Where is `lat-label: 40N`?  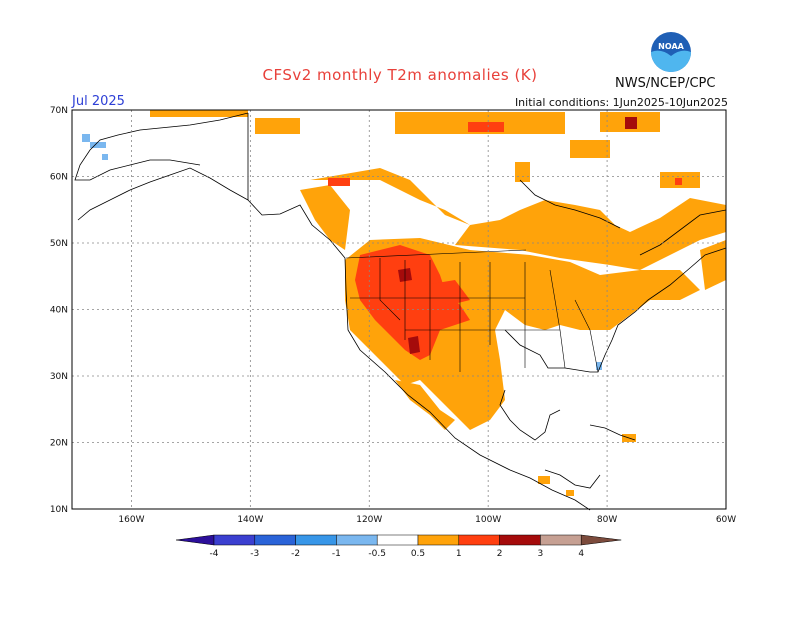
lat-label: 40N is located at coordinates (59, 311).